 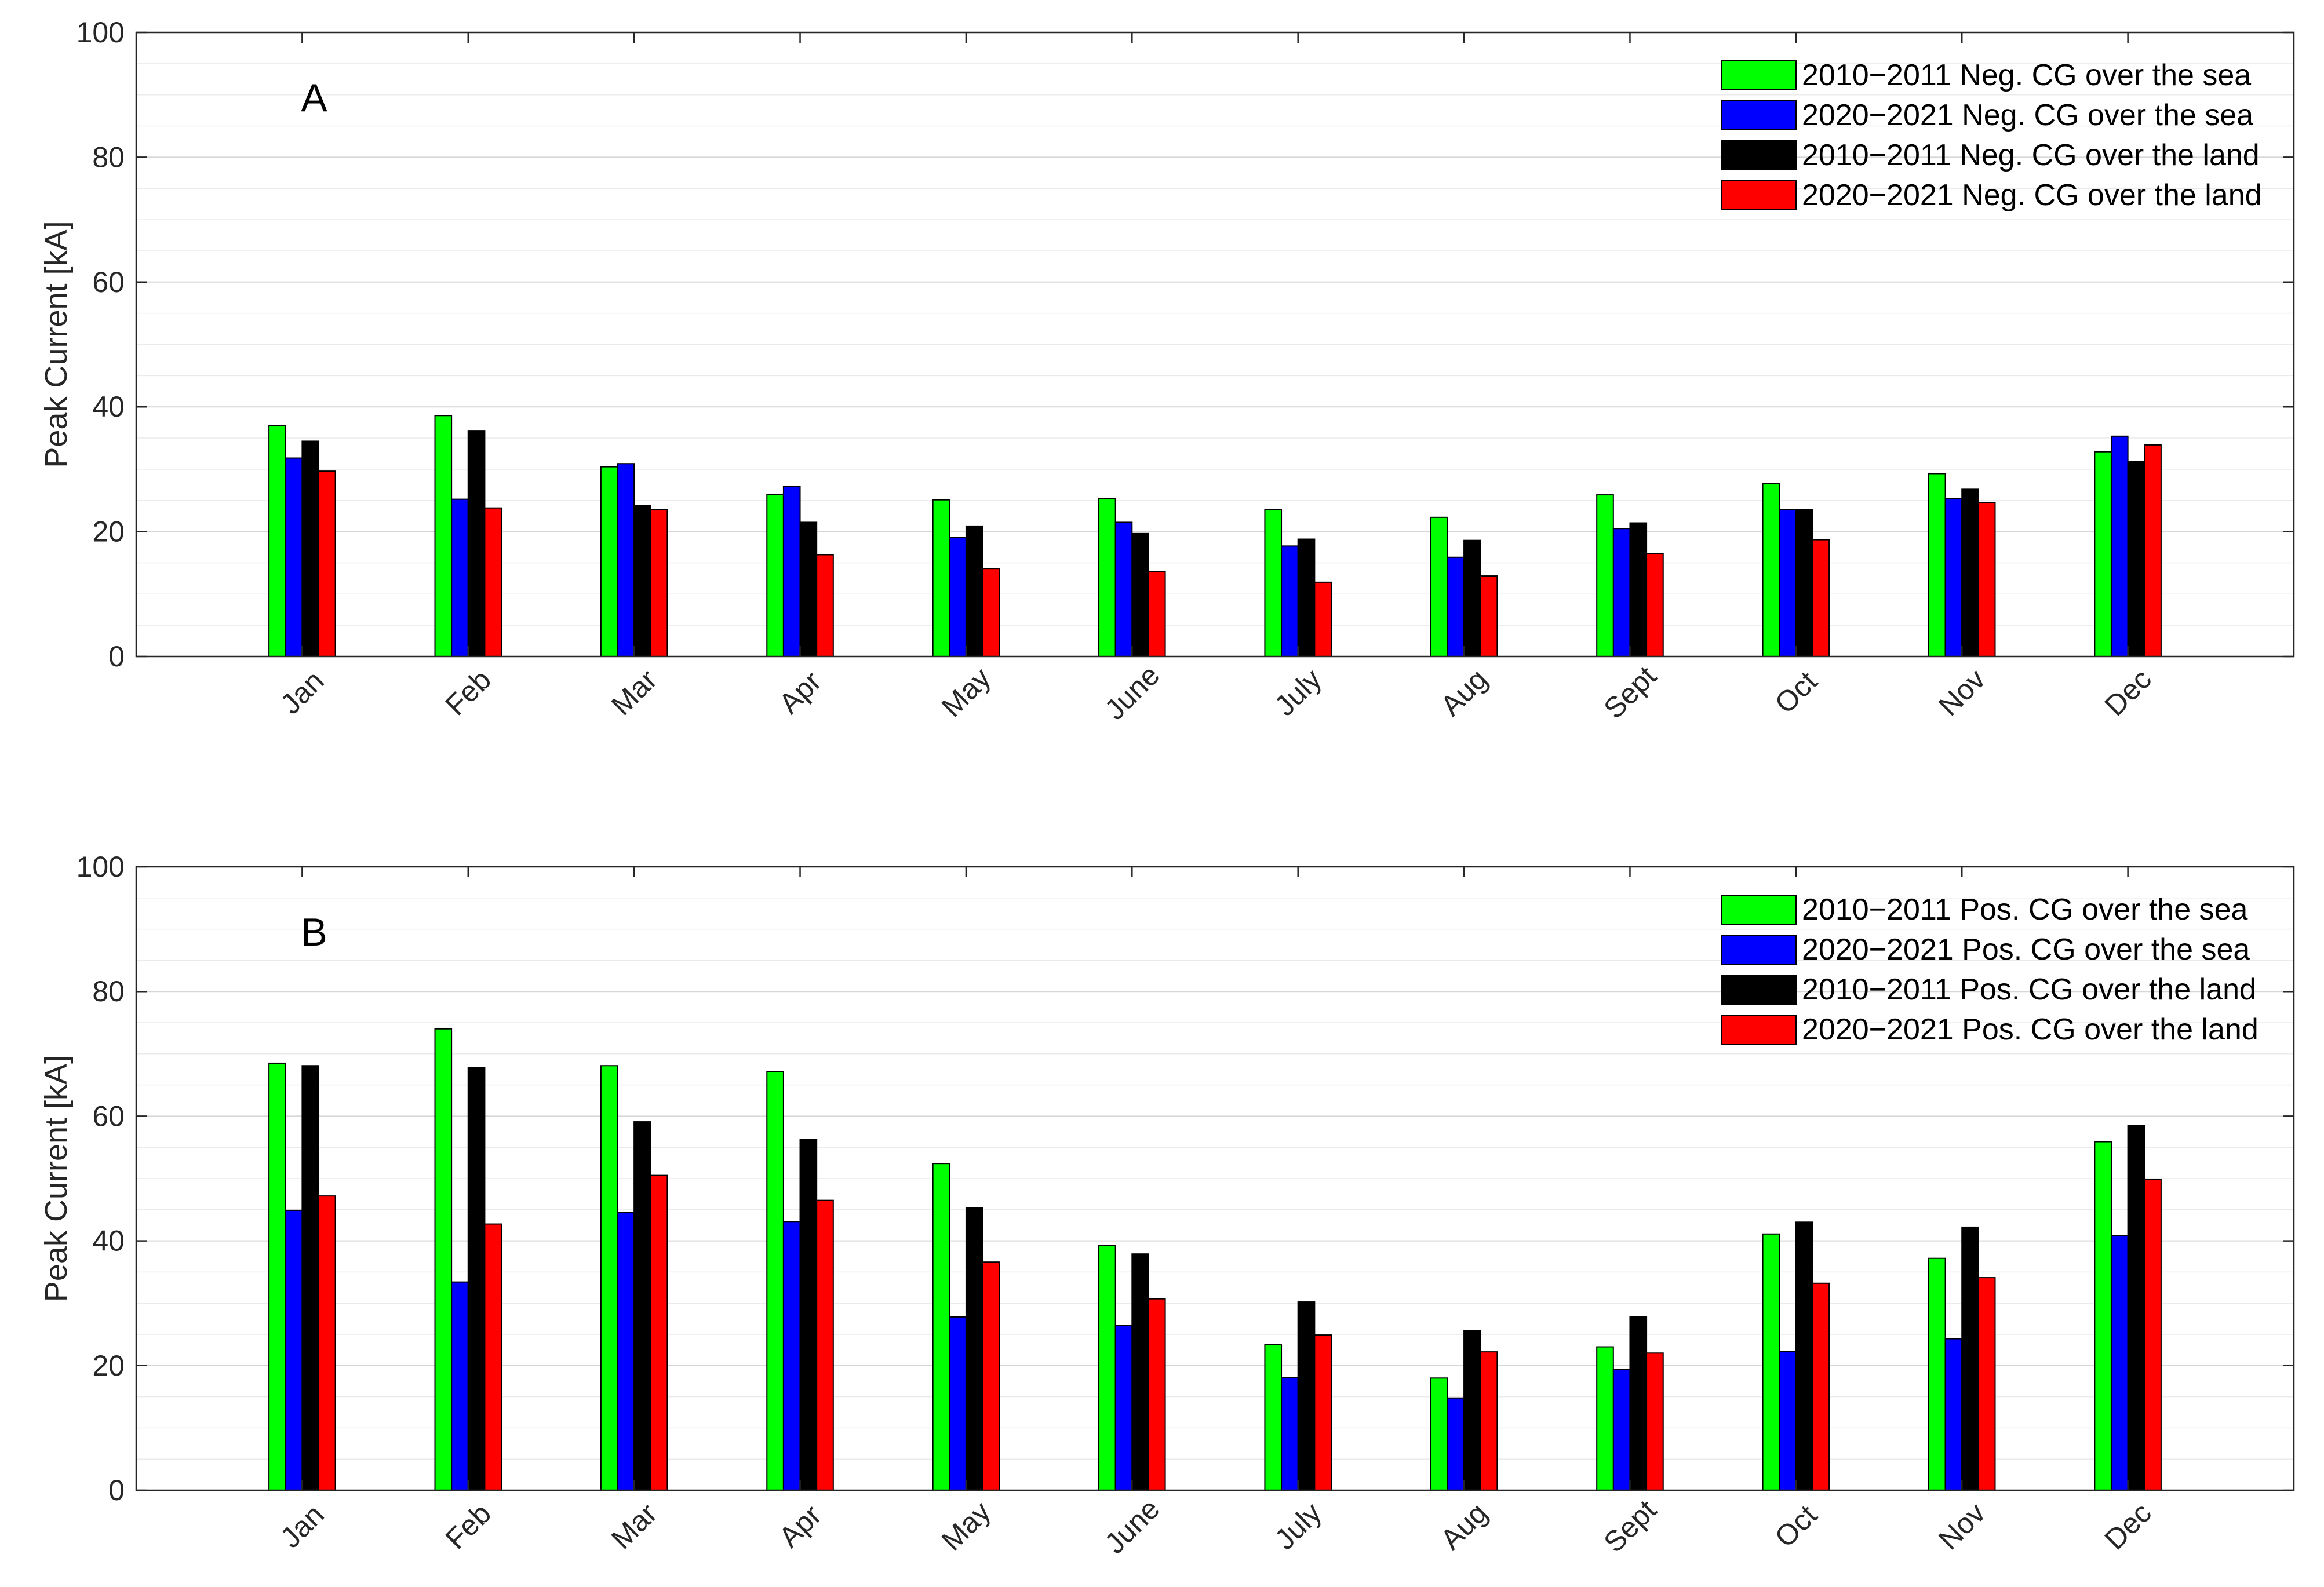 I want to click on bar-series2-sept, so click(x=1621, y=593).